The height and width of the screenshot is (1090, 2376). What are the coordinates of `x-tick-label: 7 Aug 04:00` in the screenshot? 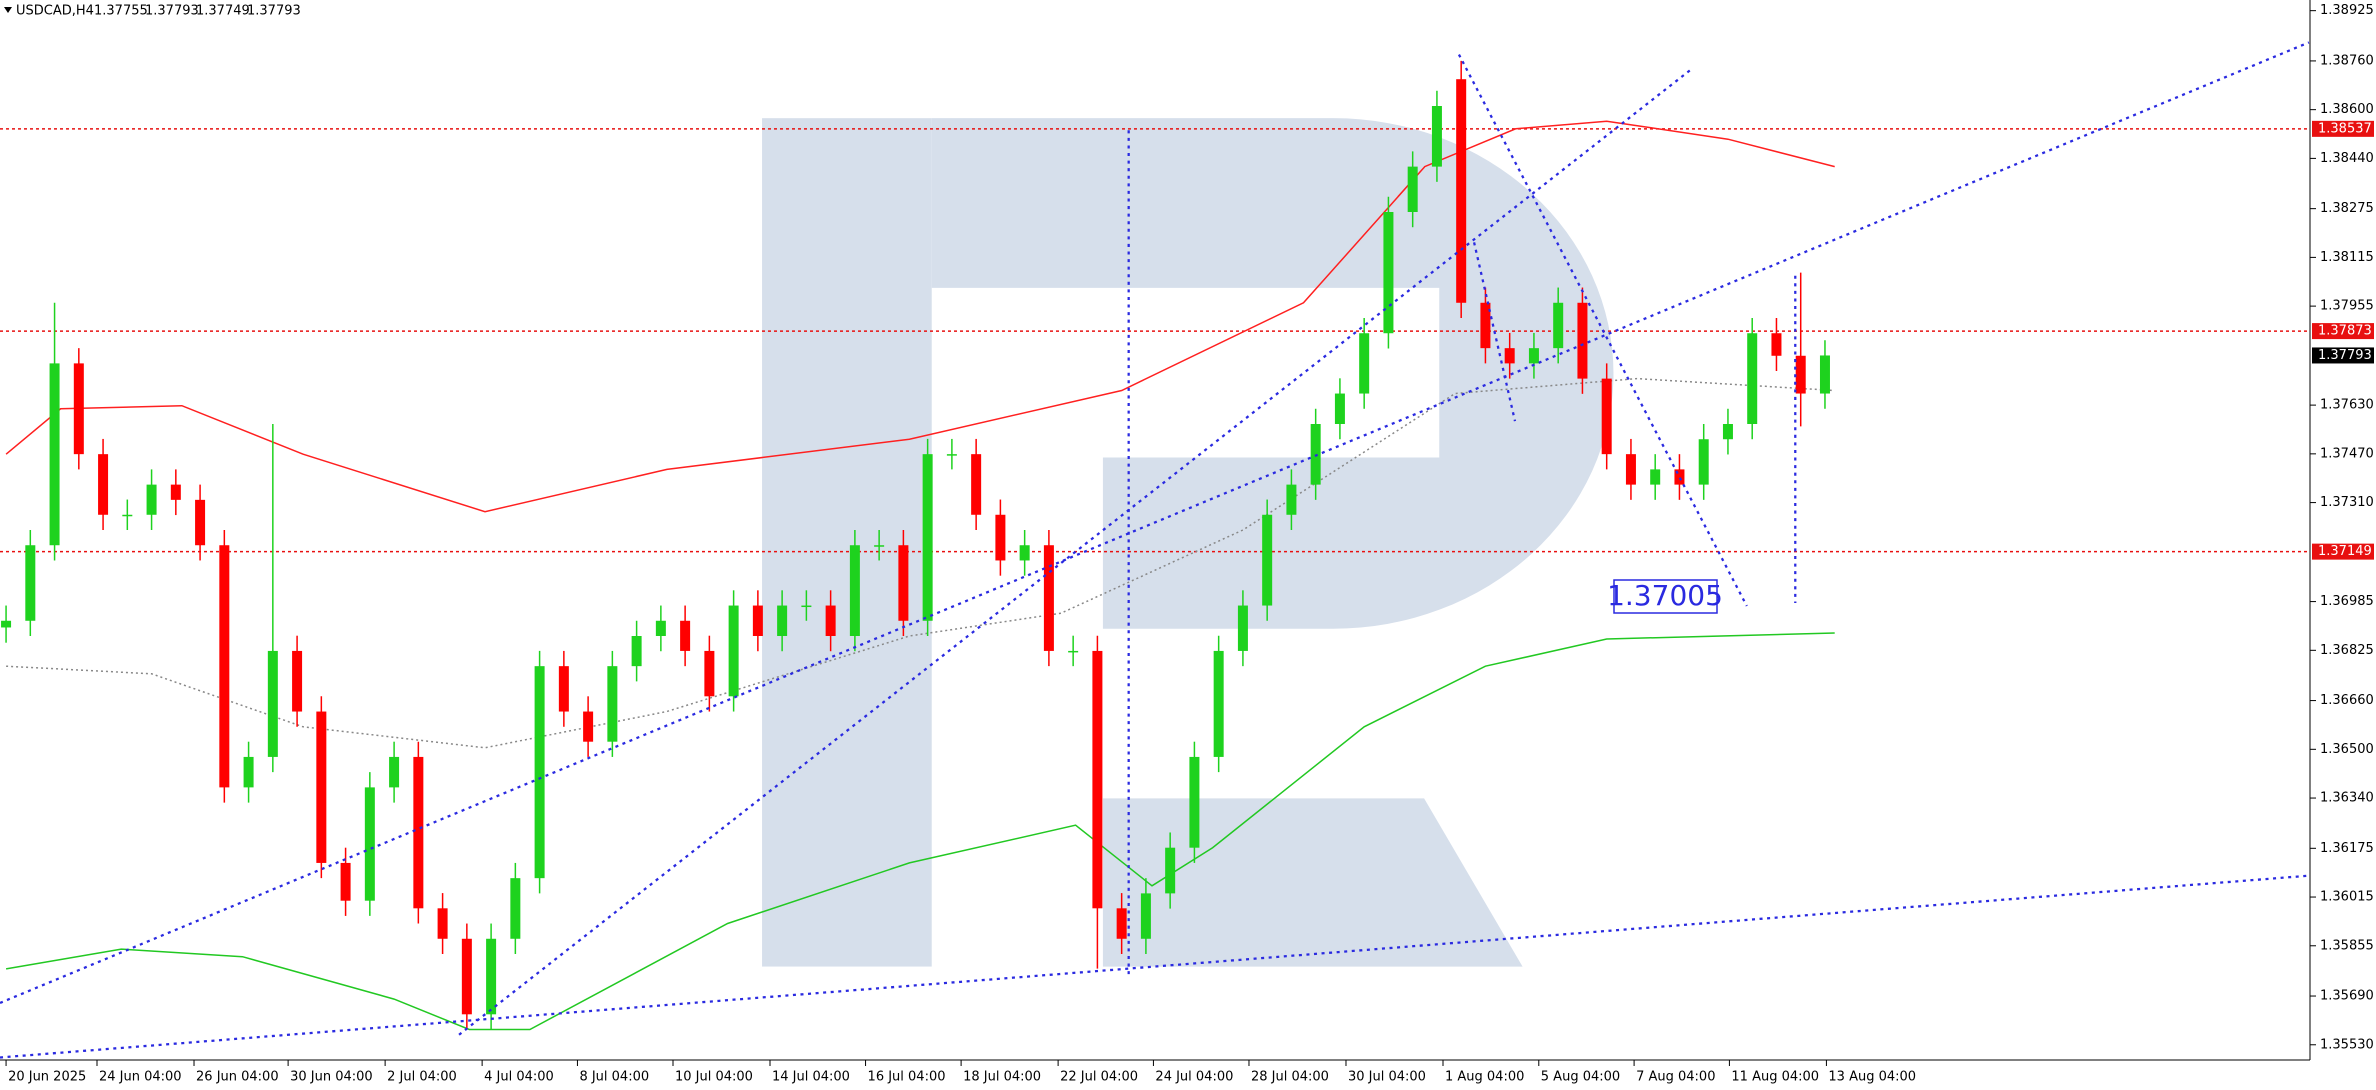 It's located at (1675, 1077).